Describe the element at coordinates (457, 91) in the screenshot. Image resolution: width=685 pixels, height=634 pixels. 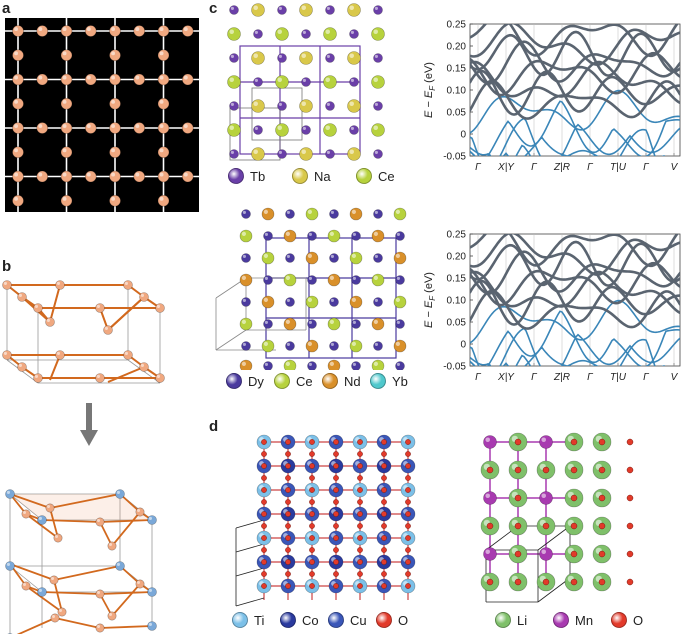
I see `y-tick-label: 0.10` at that location.